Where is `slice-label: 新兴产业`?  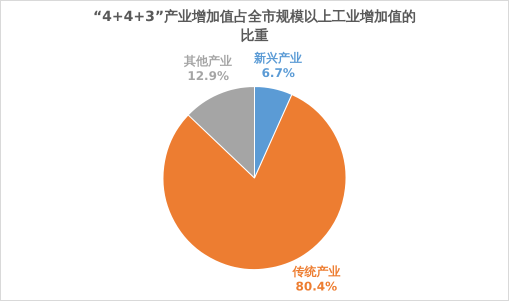 slice-label: 新兴产业 is located at coordinates (277, 58).